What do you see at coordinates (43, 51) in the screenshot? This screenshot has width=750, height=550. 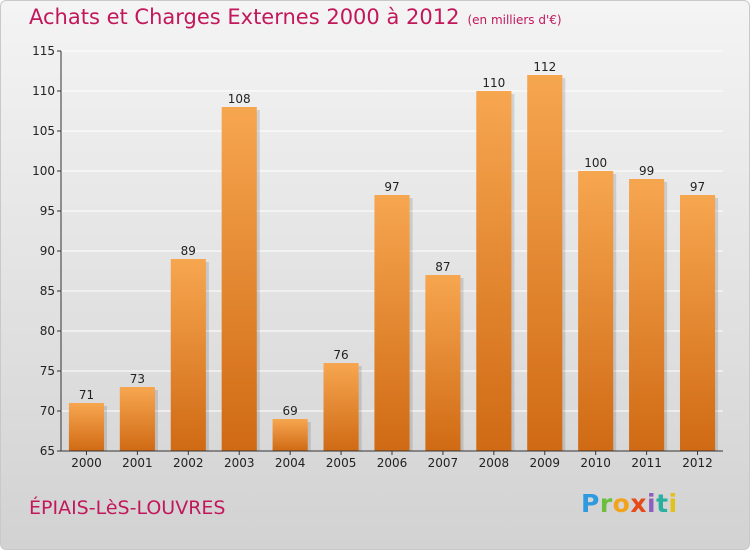 I see `y-tick-label: 115` at bounding box center [43, 51].